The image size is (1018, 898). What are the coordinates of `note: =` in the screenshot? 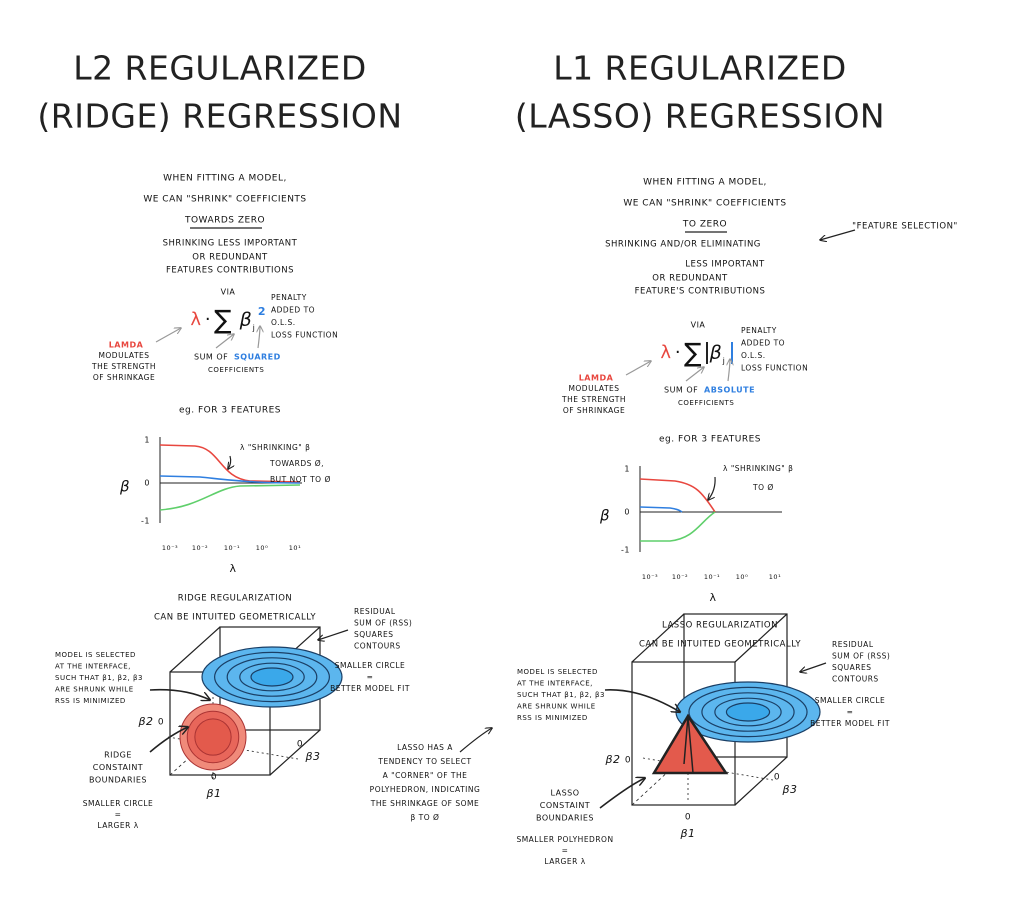 It's located at (118, 814).